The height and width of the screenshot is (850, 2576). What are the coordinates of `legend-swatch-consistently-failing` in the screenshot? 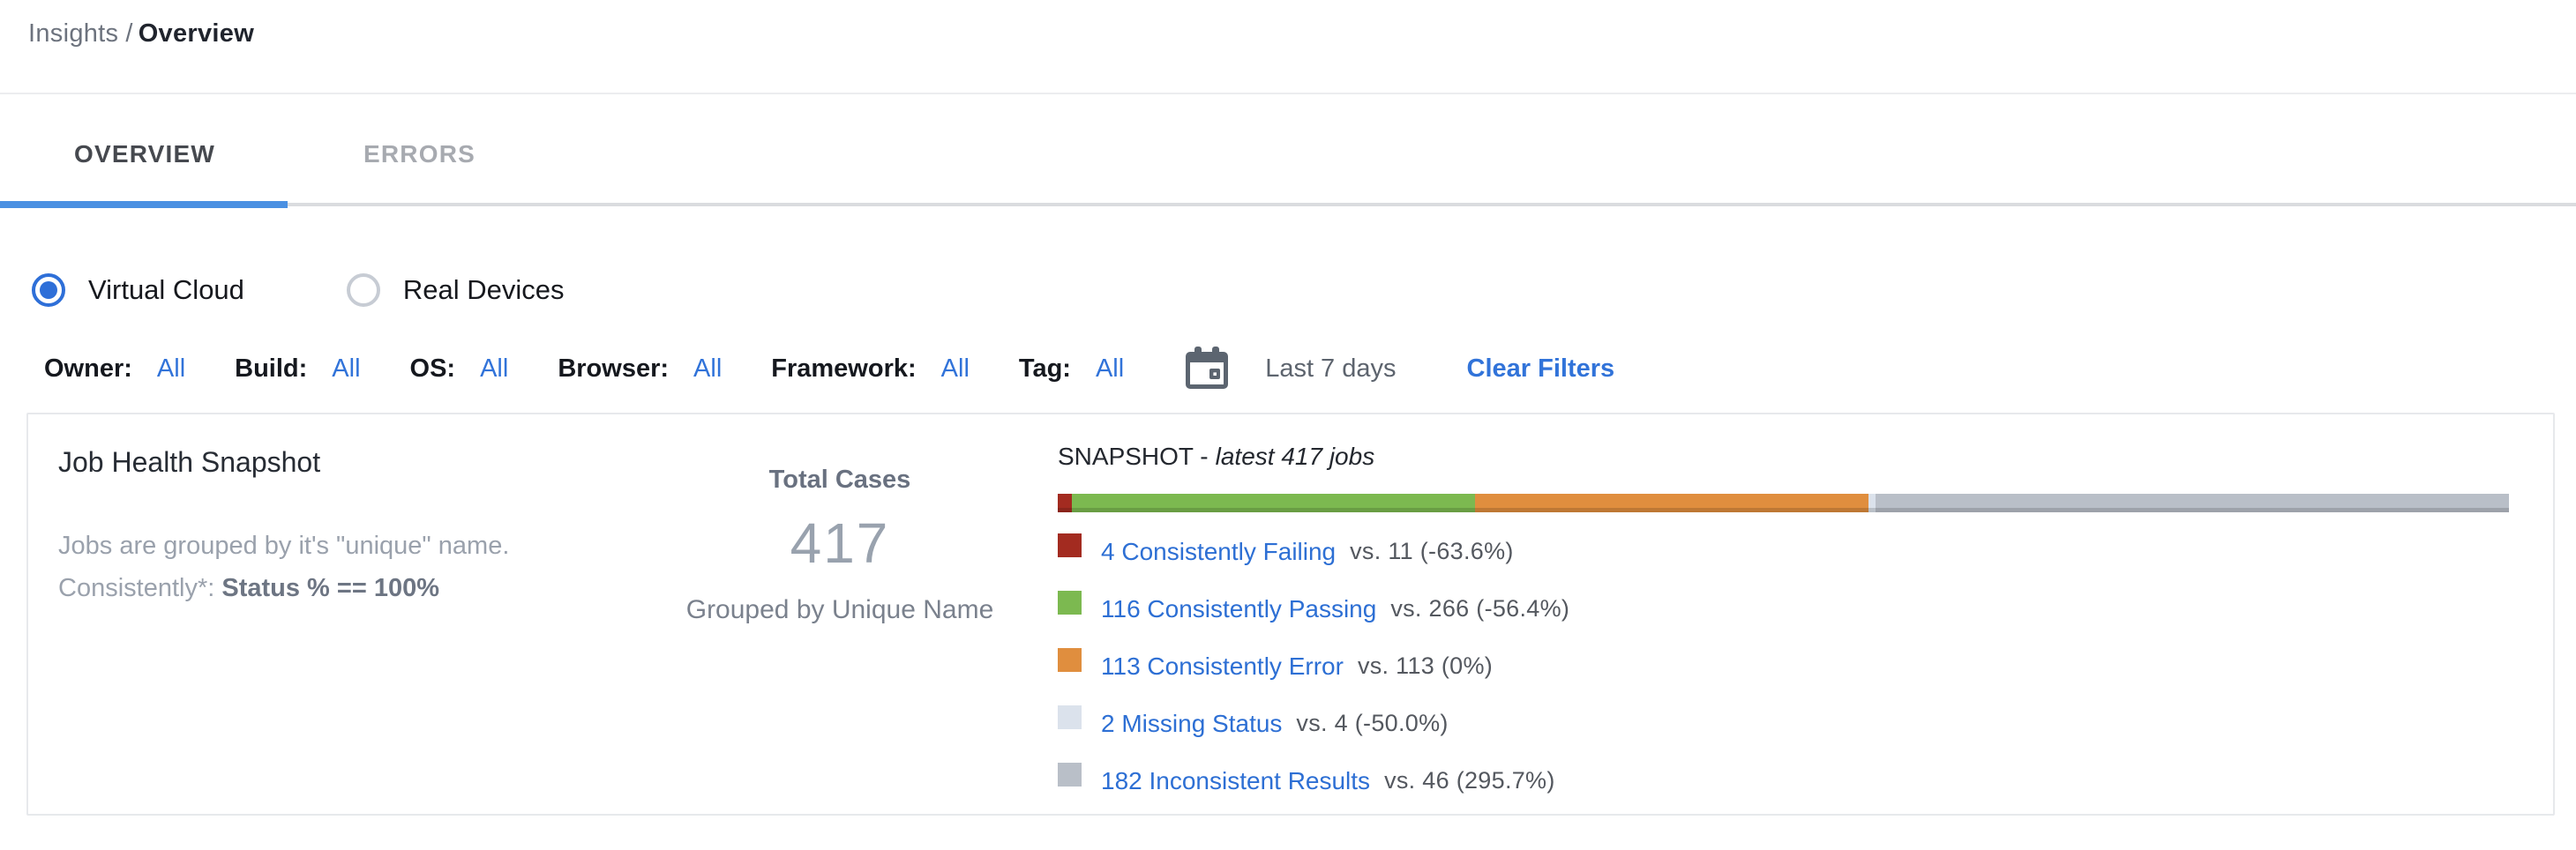 It's located at (1070, 545).